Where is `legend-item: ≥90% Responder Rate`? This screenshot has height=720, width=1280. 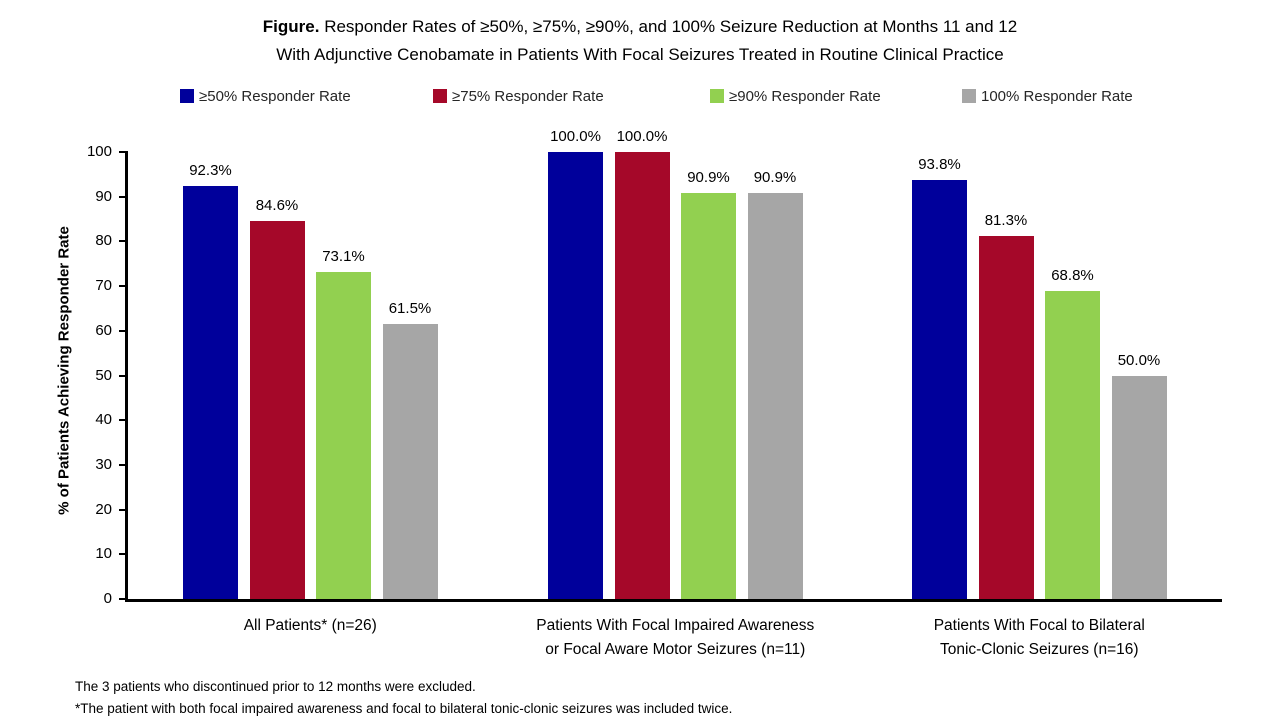
legend-item: ≥90% Responder Rate is located at coordinates (795, 96).